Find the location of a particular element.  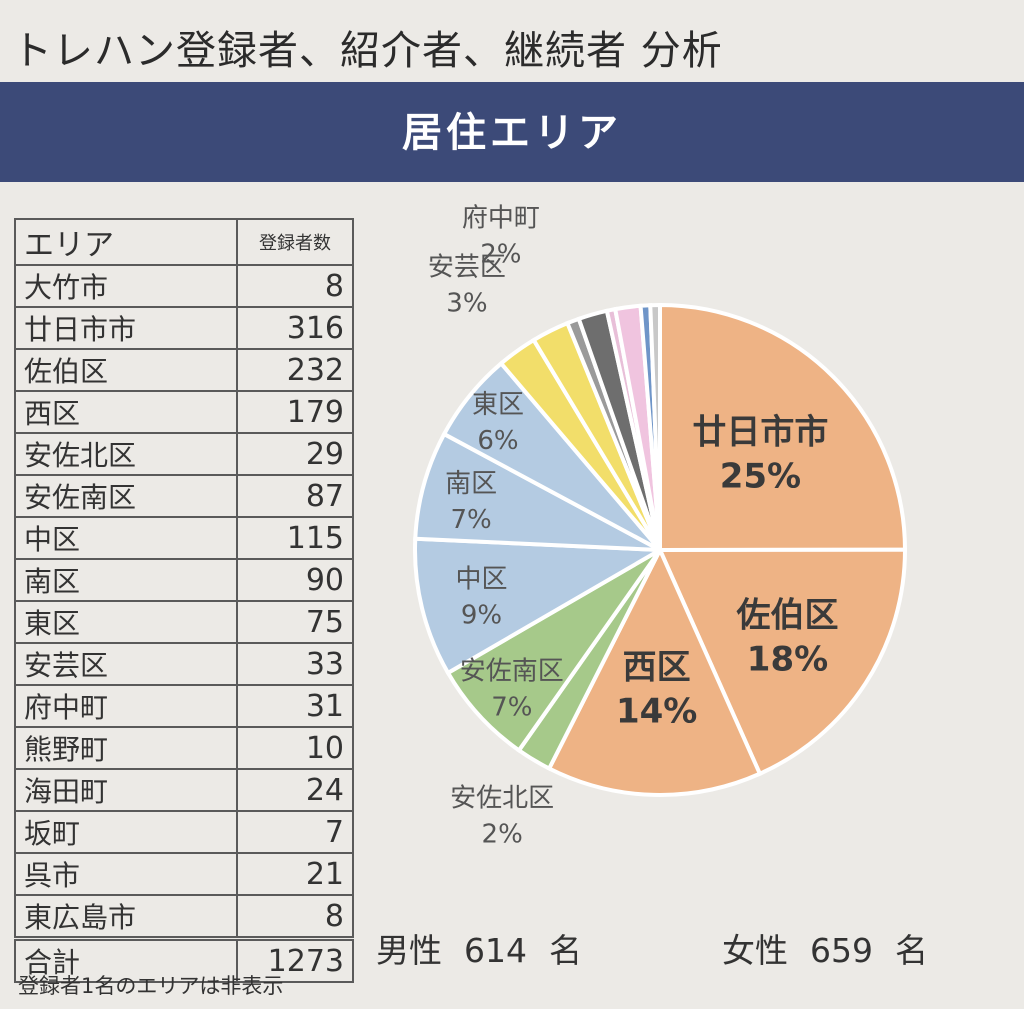

area-name: 中区 is located at coordinates (126, 538).